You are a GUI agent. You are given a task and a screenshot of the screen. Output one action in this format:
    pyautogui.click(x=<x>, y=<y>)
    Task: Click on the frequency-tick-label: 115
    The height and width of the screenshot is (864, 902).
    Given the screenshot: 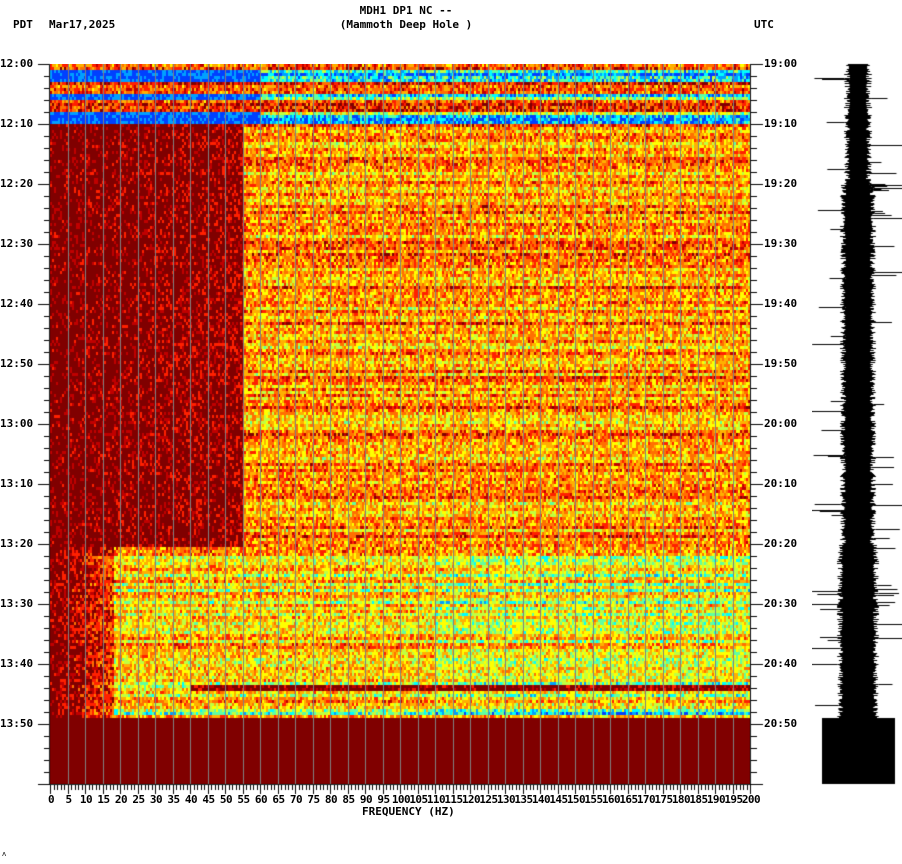 What is the action you would take?
    pyautogui.click(x=453, y=799)
    